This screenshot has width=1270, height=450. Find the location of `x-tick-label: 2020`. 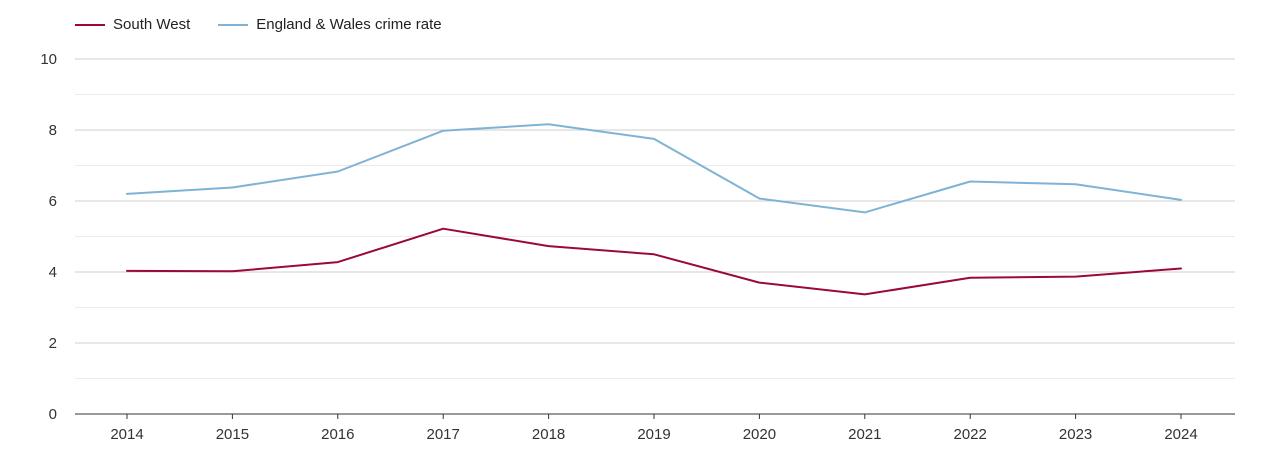

x-tick-label: 2020 is located at coordinates (759, 434).